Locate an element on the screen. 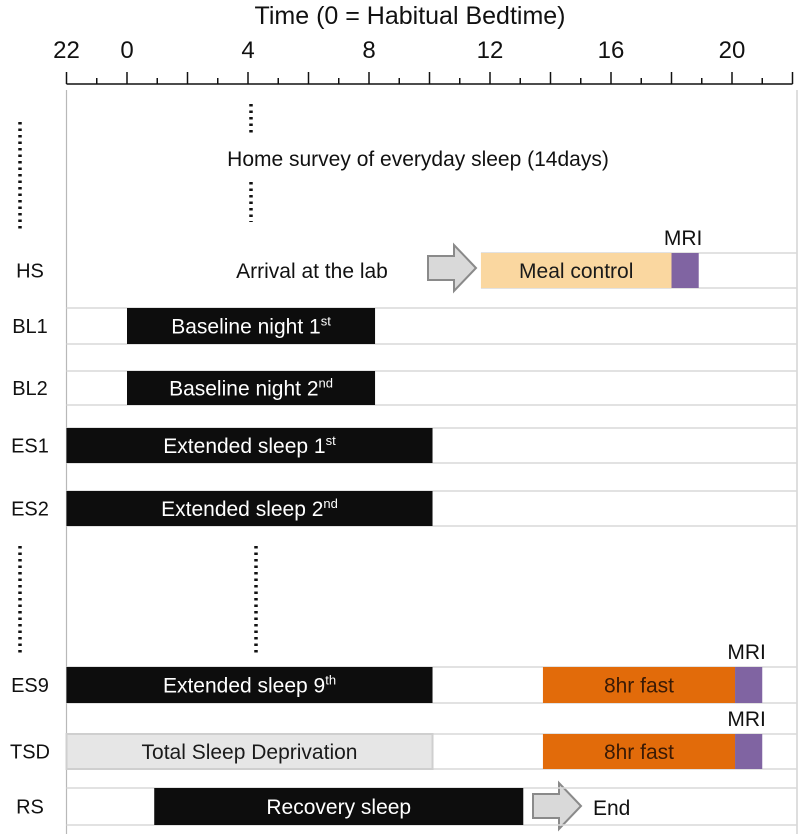 The width and height of the screenshot is (800, 839). row-label: TSD is located at coordinates (30, 753).